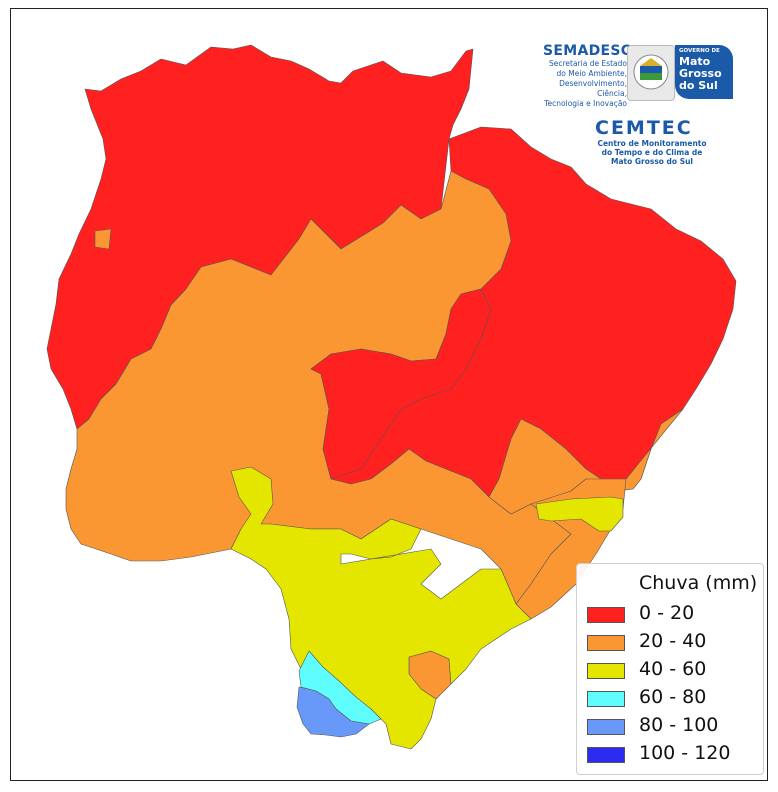 The height and width of the screenshot is (792, 778). What do you see at coordinates (685, 753) in the screenshot?
I see `legend-label: 100 - 120` at bounding box center [685, 753].